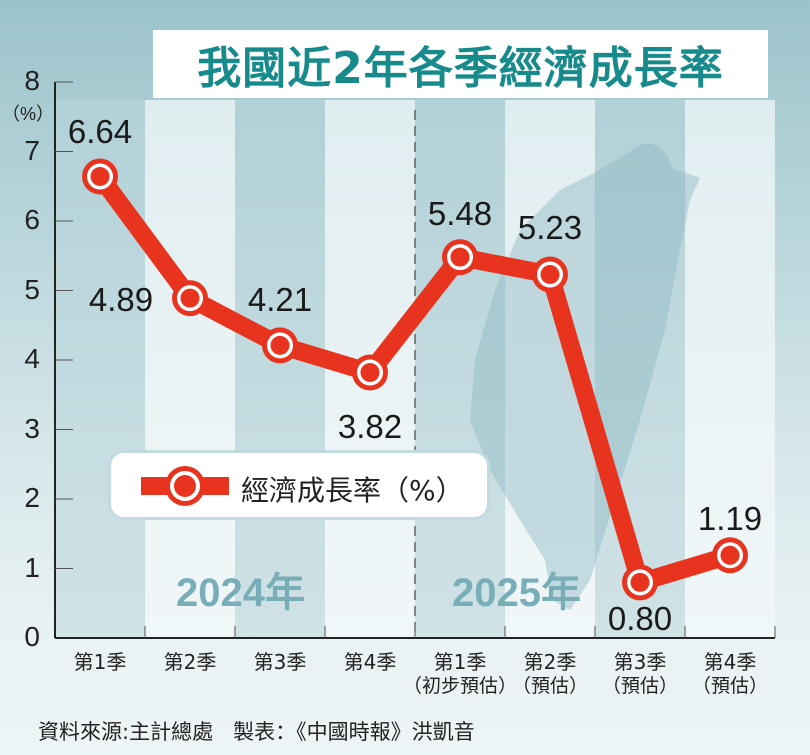 The height and width of the screenshot is (755, 810). I want to click on x-axis-label: 第2季, so click(190, 662).